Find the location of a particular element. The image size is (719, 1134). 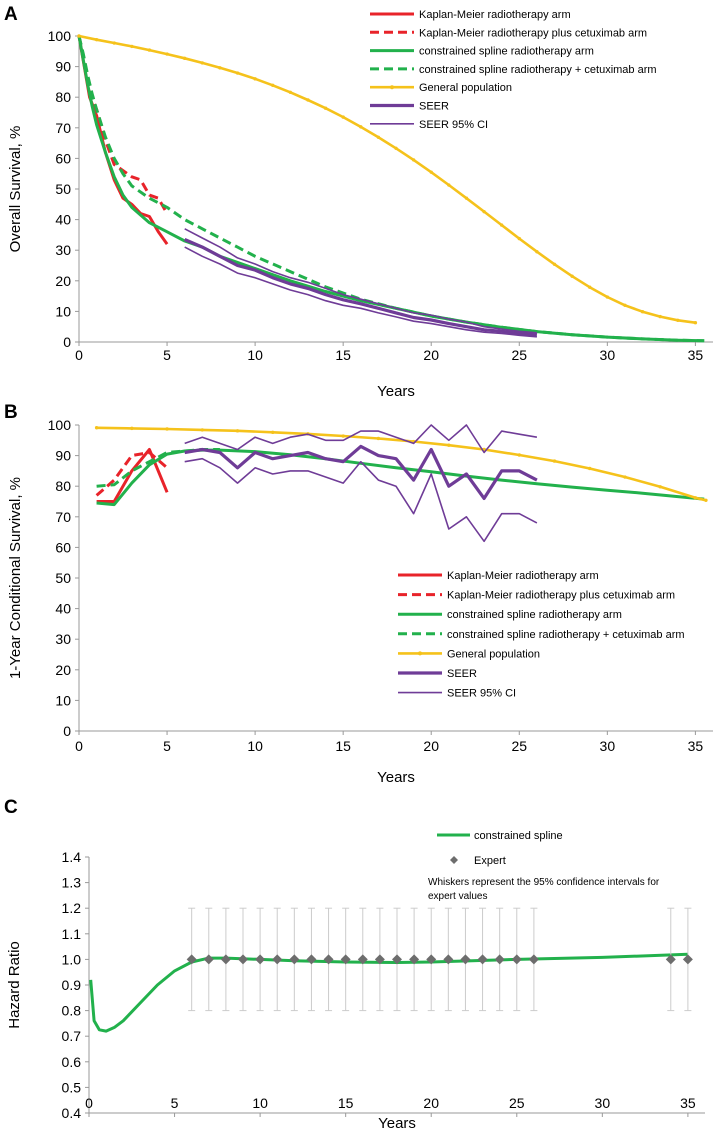

y-tick-label: 0 is located at coordinates (67, 731).